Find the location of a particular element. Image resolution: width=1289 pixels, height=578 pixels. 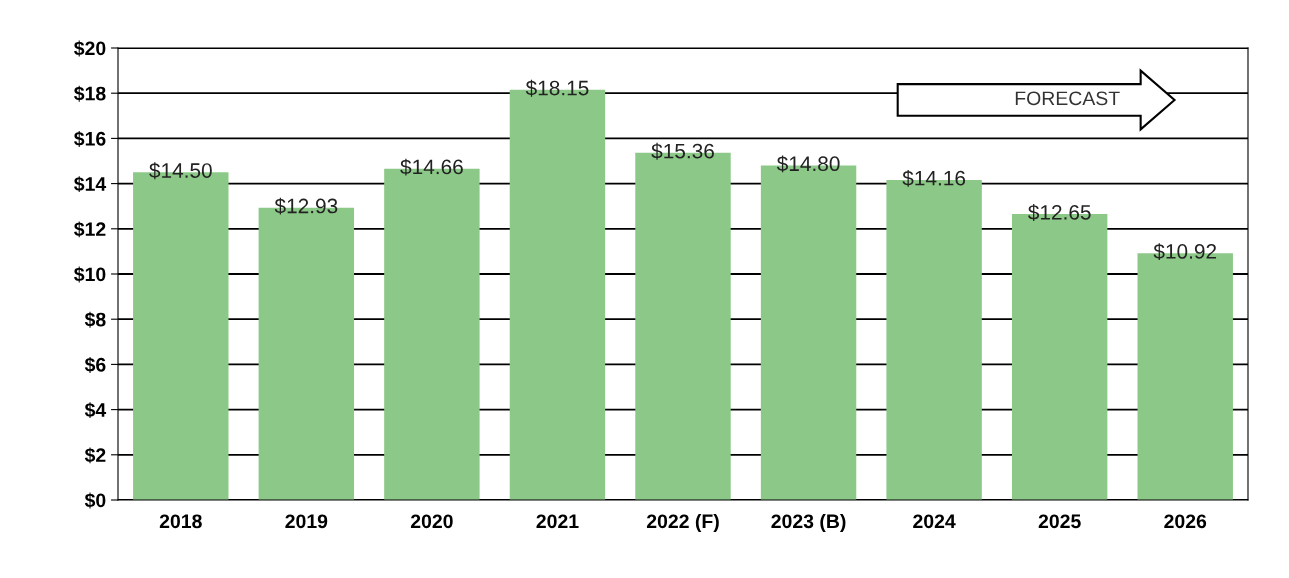

y-tick-label: $4 is located at coordinates (95, 410).